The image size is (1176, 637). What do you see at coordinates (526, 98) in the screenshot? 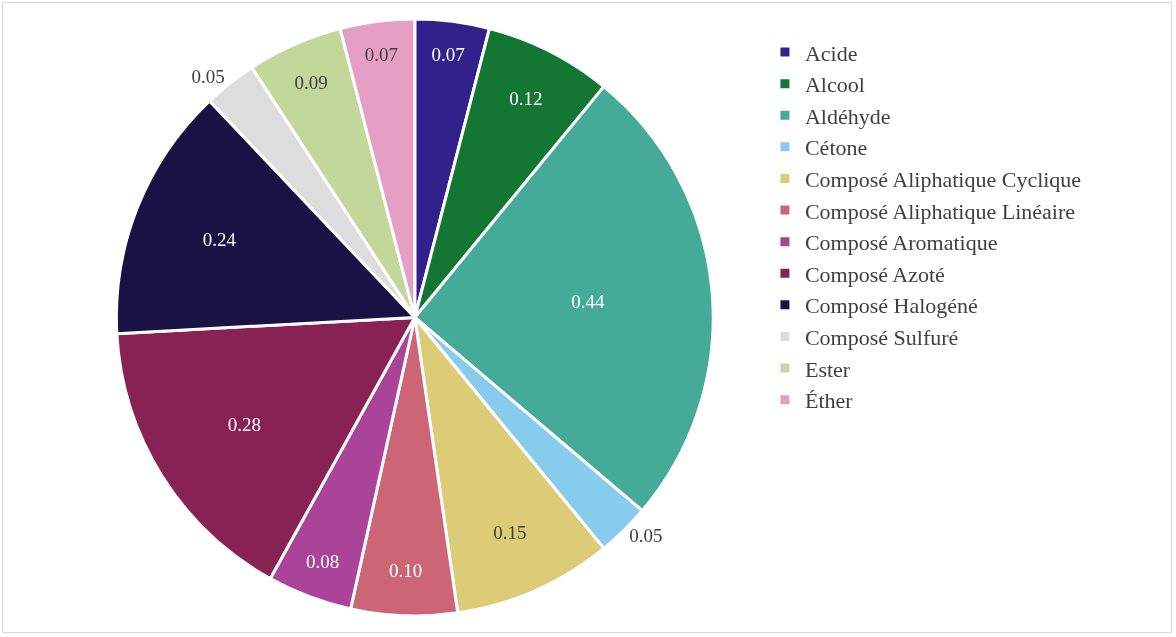
I see `data-label: 0.12` at bounding box center [526, 98].